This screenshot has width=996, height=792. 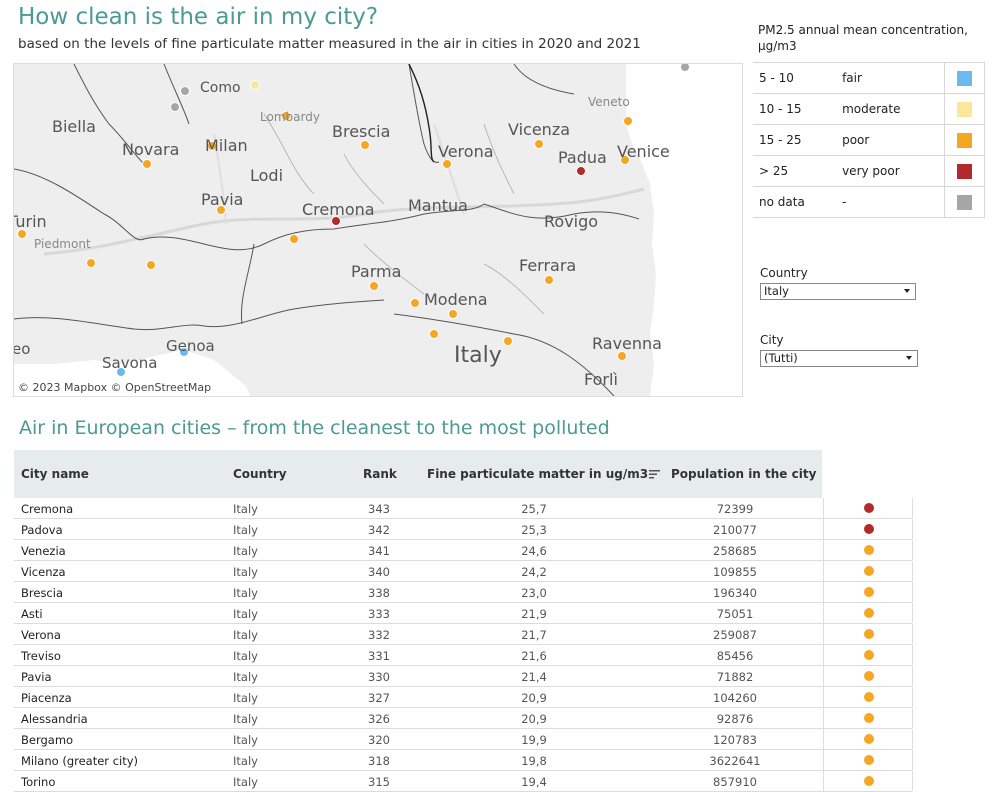 What do you see at coordinates (655, 474) in the screenshot?
I see `sort-descending-icon` at bounding box center [655, 474].